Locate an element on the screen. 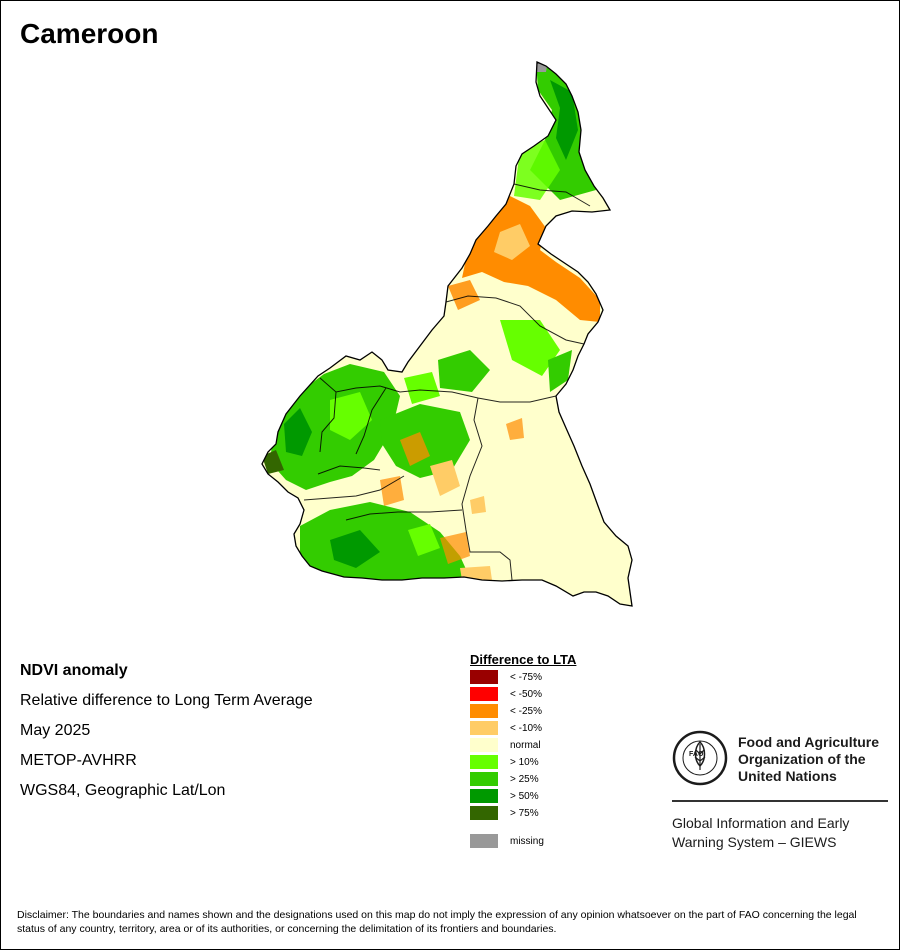 Image resolution: width=900 pixels, height=950 pixels. legend-label: < -10% is located at coordinates (526, 728).